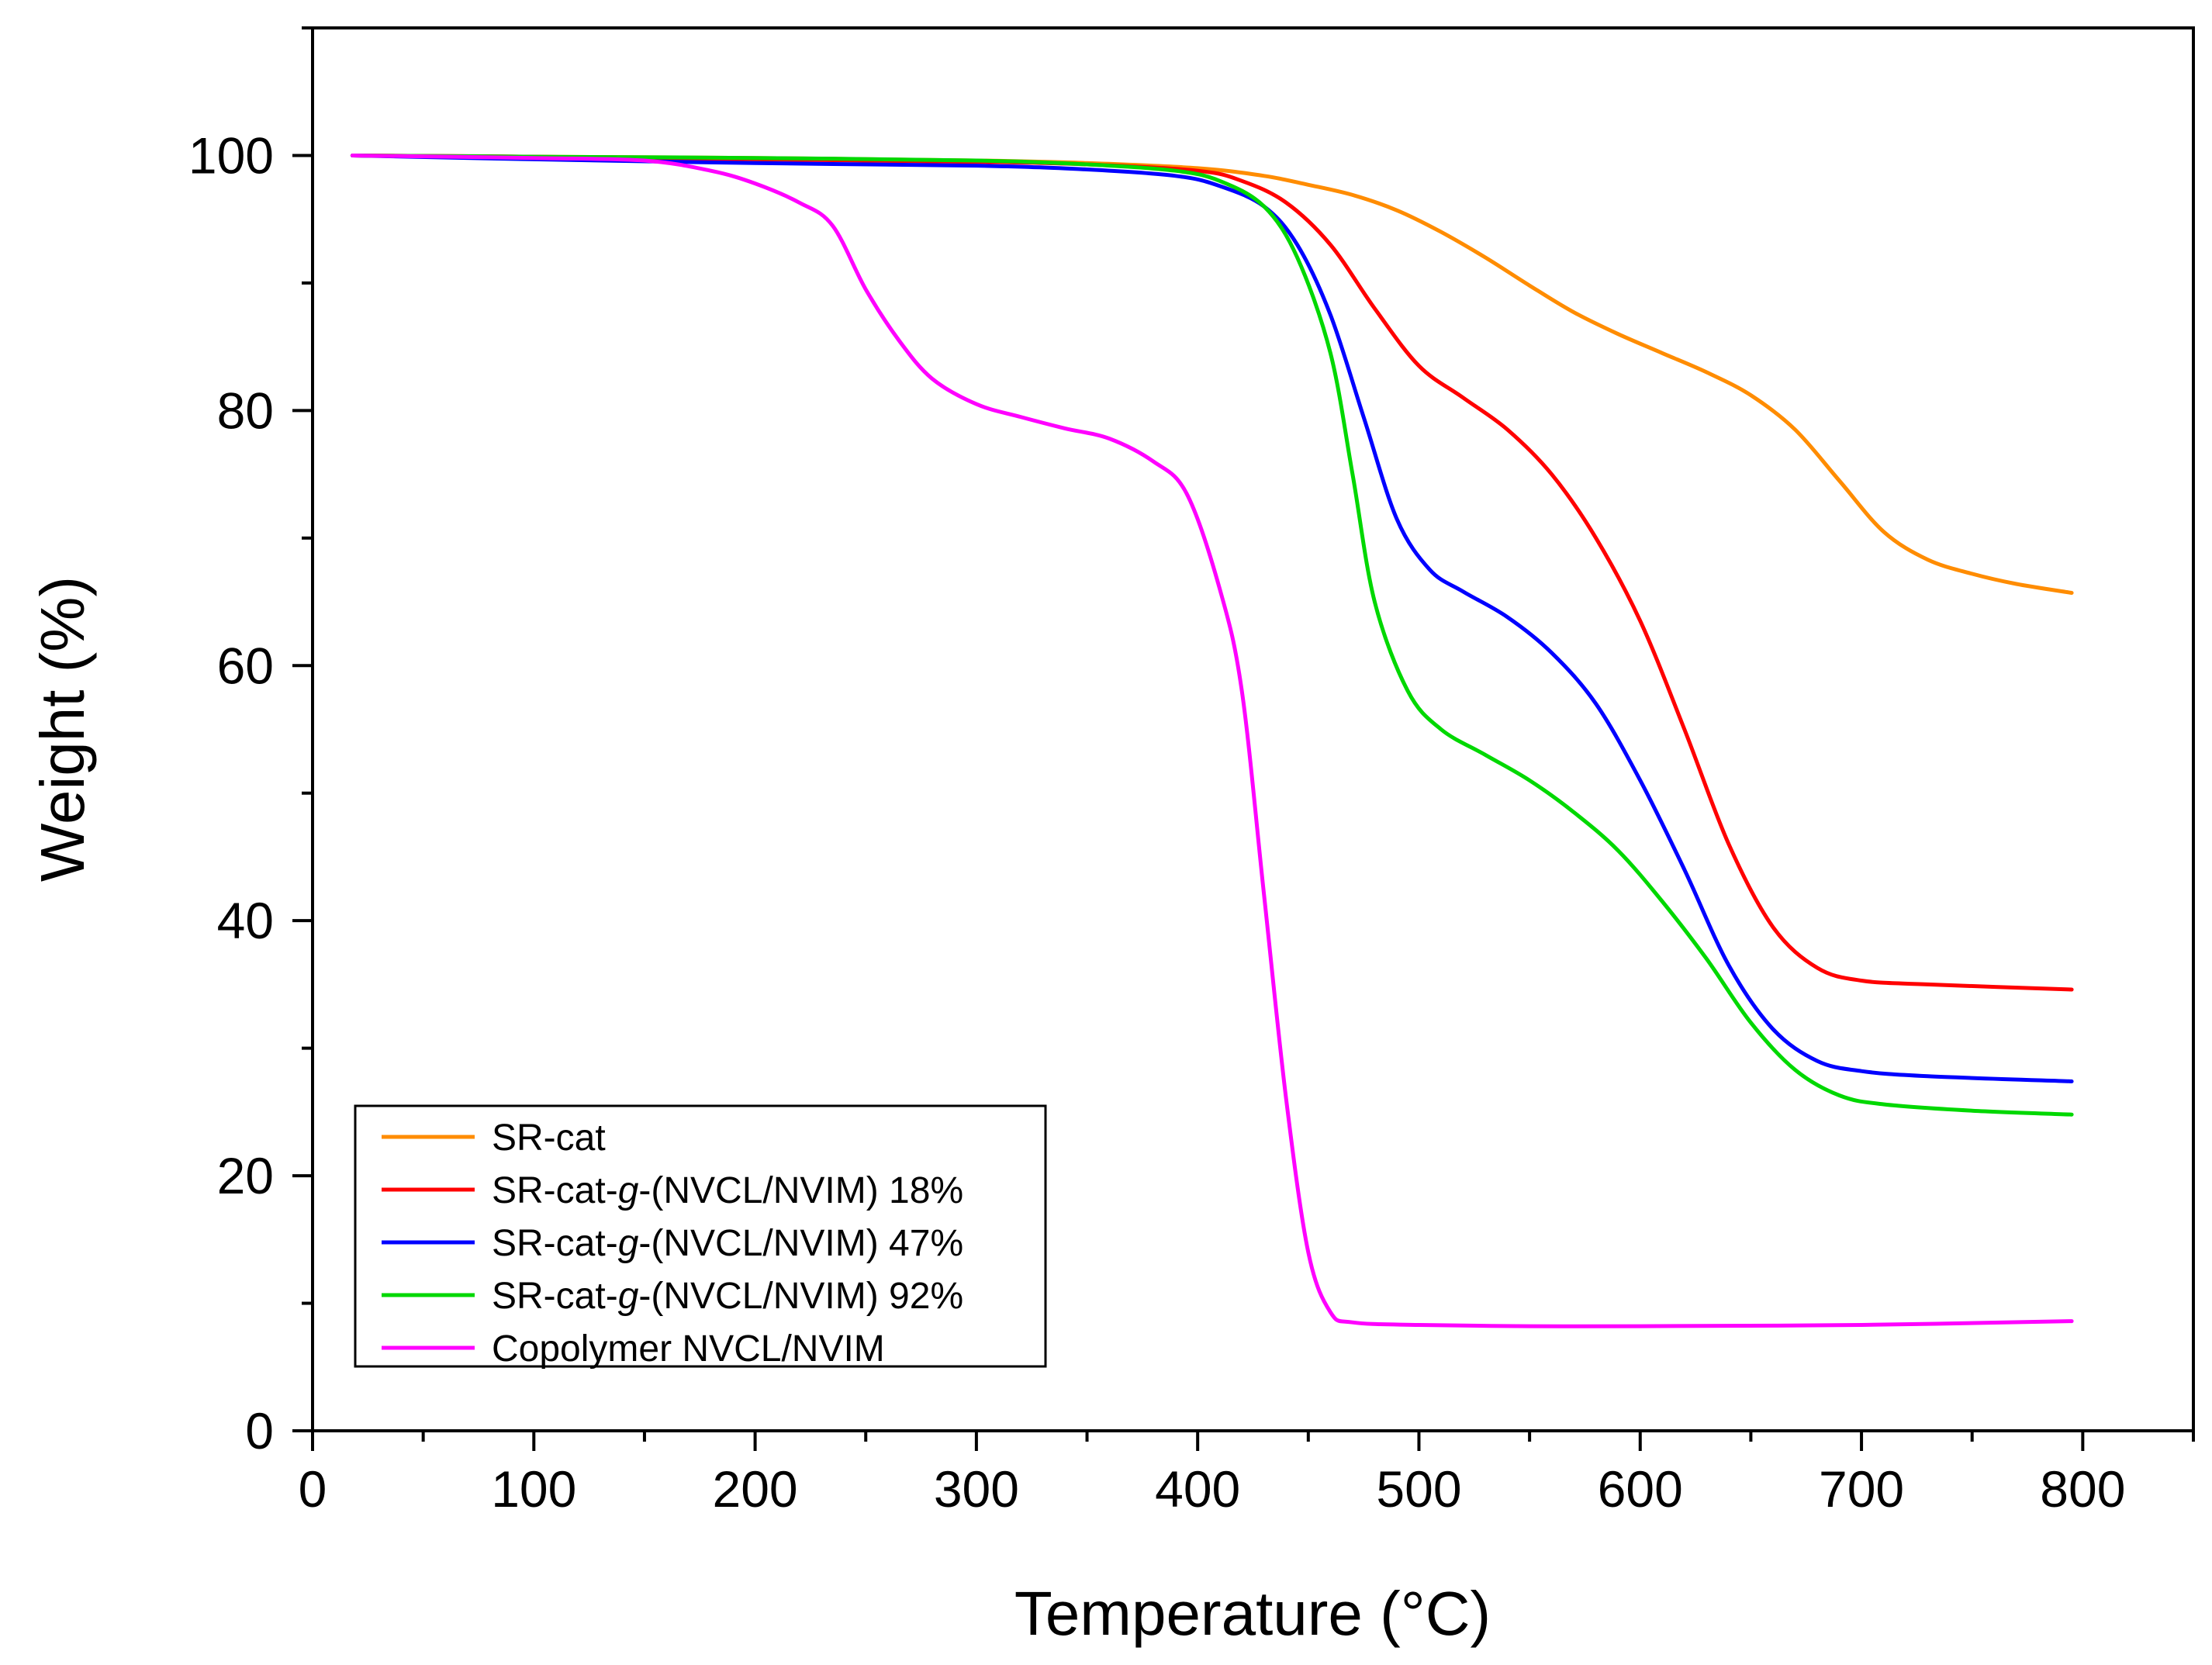  Describe the element at coordinates (976, 1489) in the screenshot. I see `x-tick-label: 300` at that location.